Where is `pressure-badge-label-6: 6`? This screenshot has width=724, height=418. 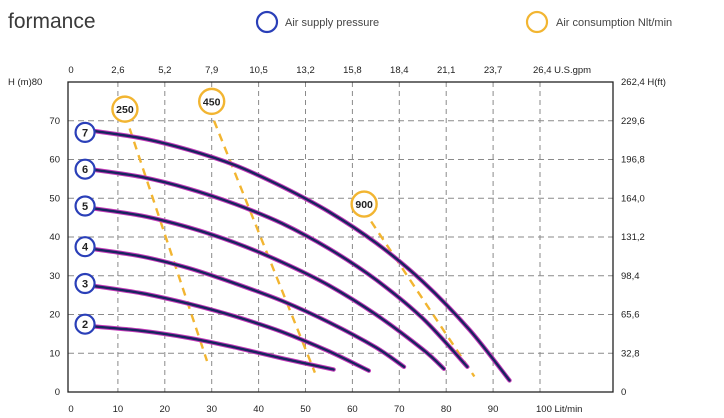
pressure-badge-label-6: 6 is located at coordinates (85, 170).